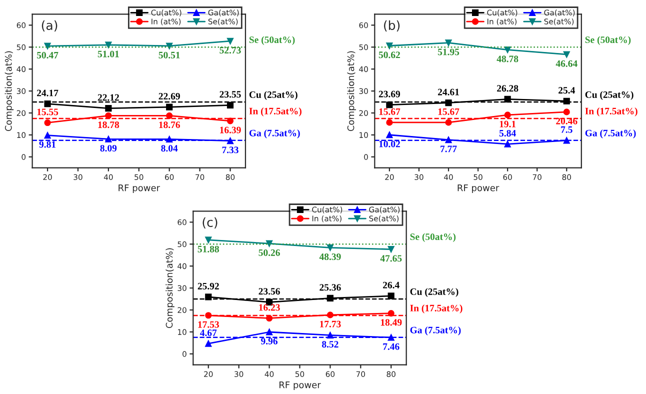 Image resolution: width=646 pixels, height=394 pixels. What do you see at coordinates (208, 286) in the screenshot?
I see `data-label: 25.92` at bounding box center [208, 286].